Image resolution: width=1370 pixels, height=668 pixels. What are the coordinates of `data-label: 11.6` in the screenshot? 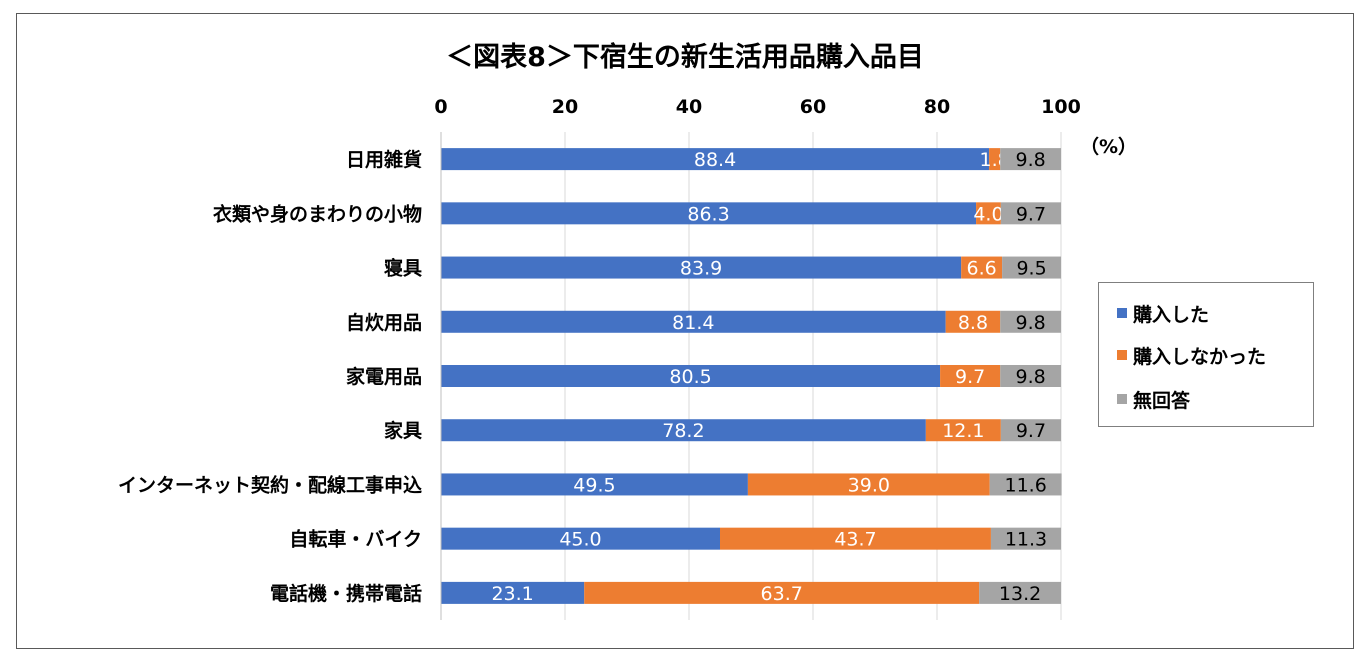 It's located at (1026, 485).